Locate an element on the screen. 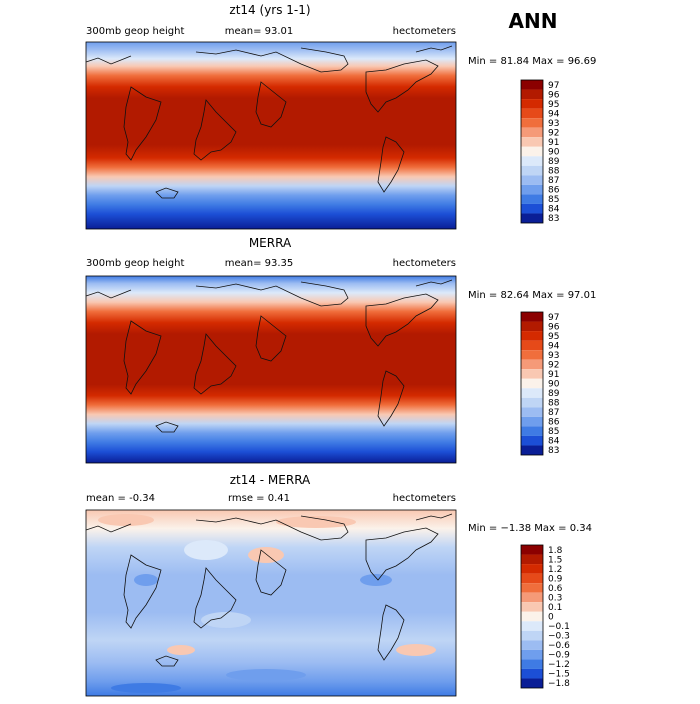 Image resolution: width=700 pixels, height=704 pixels. colorbar-tick-label: 0.9 is located at coordinates (555, 579).